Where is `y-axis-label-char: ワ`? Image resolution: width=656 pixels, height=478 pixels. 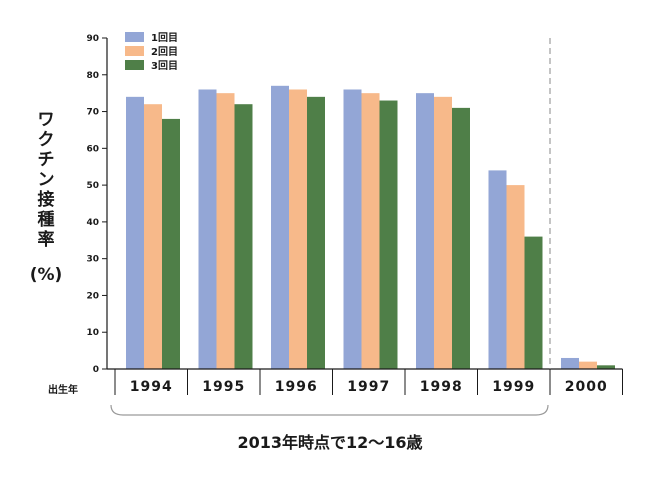 y-axis-label-char: ワ is located at coordinates (46, 120).